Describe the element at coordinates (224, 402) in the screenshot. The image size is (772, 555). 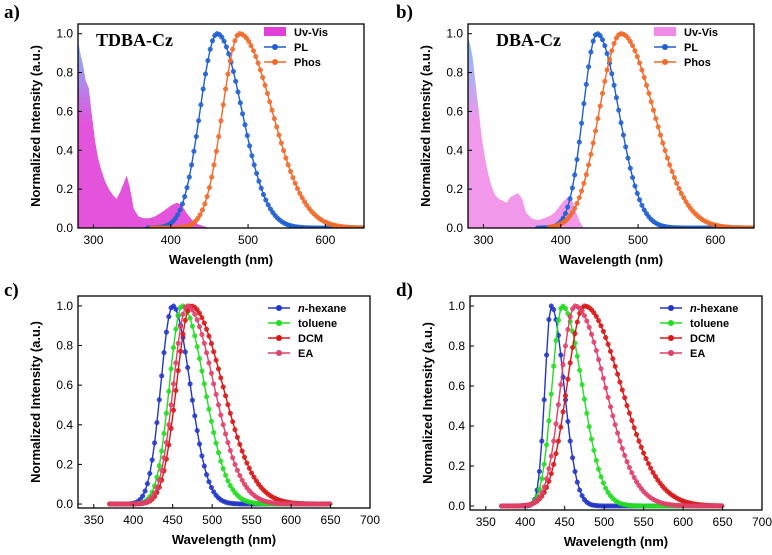
I see `axes-frame` at that location.